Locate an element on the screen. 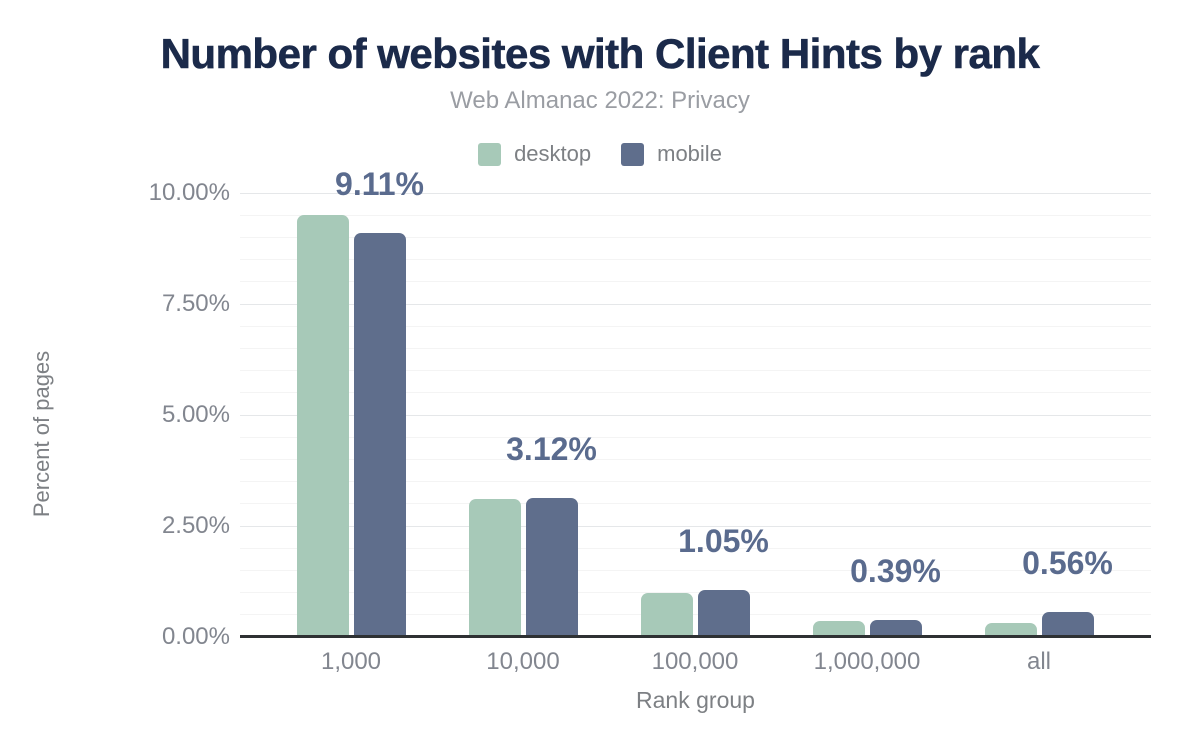 This screenshot has width=1200, height=742. legend-swatch-mobile is located at coordinates (633, 154).